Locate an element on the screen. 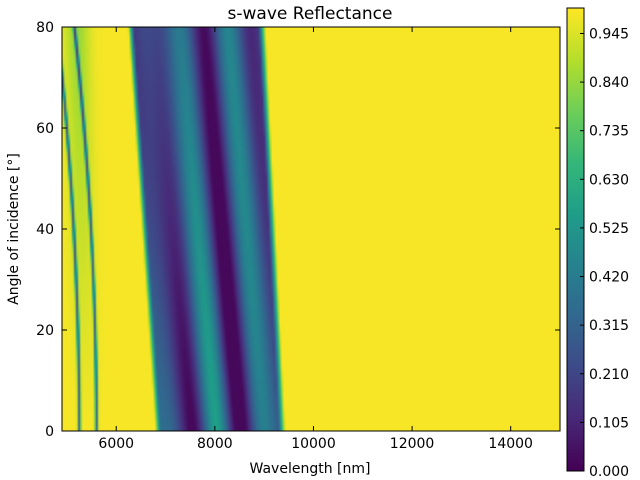 Image resolution: width=640 pixels, height=480 pixels. y-tick-label: 0 is located at coordinates (49, 432).